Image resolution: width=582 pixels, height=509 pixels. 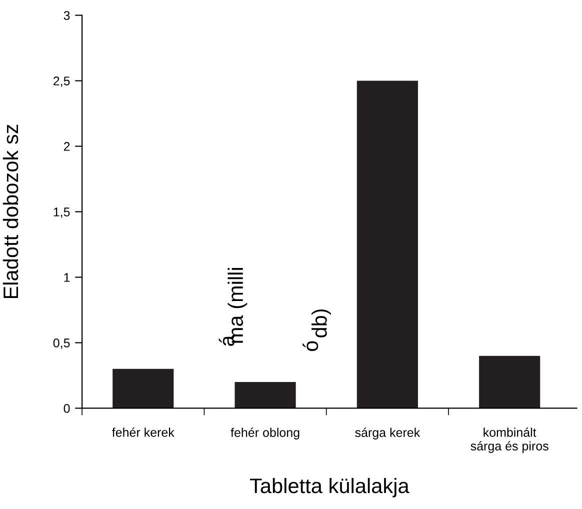 I want to click on x-tick-label: sárga kerek, so click(x=387, y=434).